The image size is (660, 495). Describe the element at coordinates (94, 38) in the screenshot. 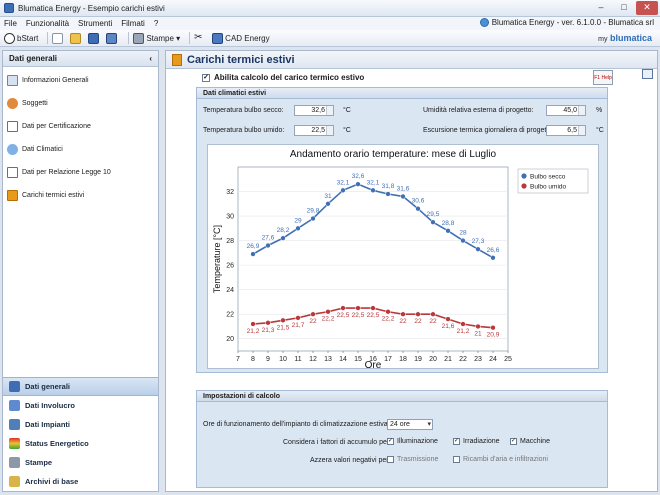

I see `save-button` at that location.